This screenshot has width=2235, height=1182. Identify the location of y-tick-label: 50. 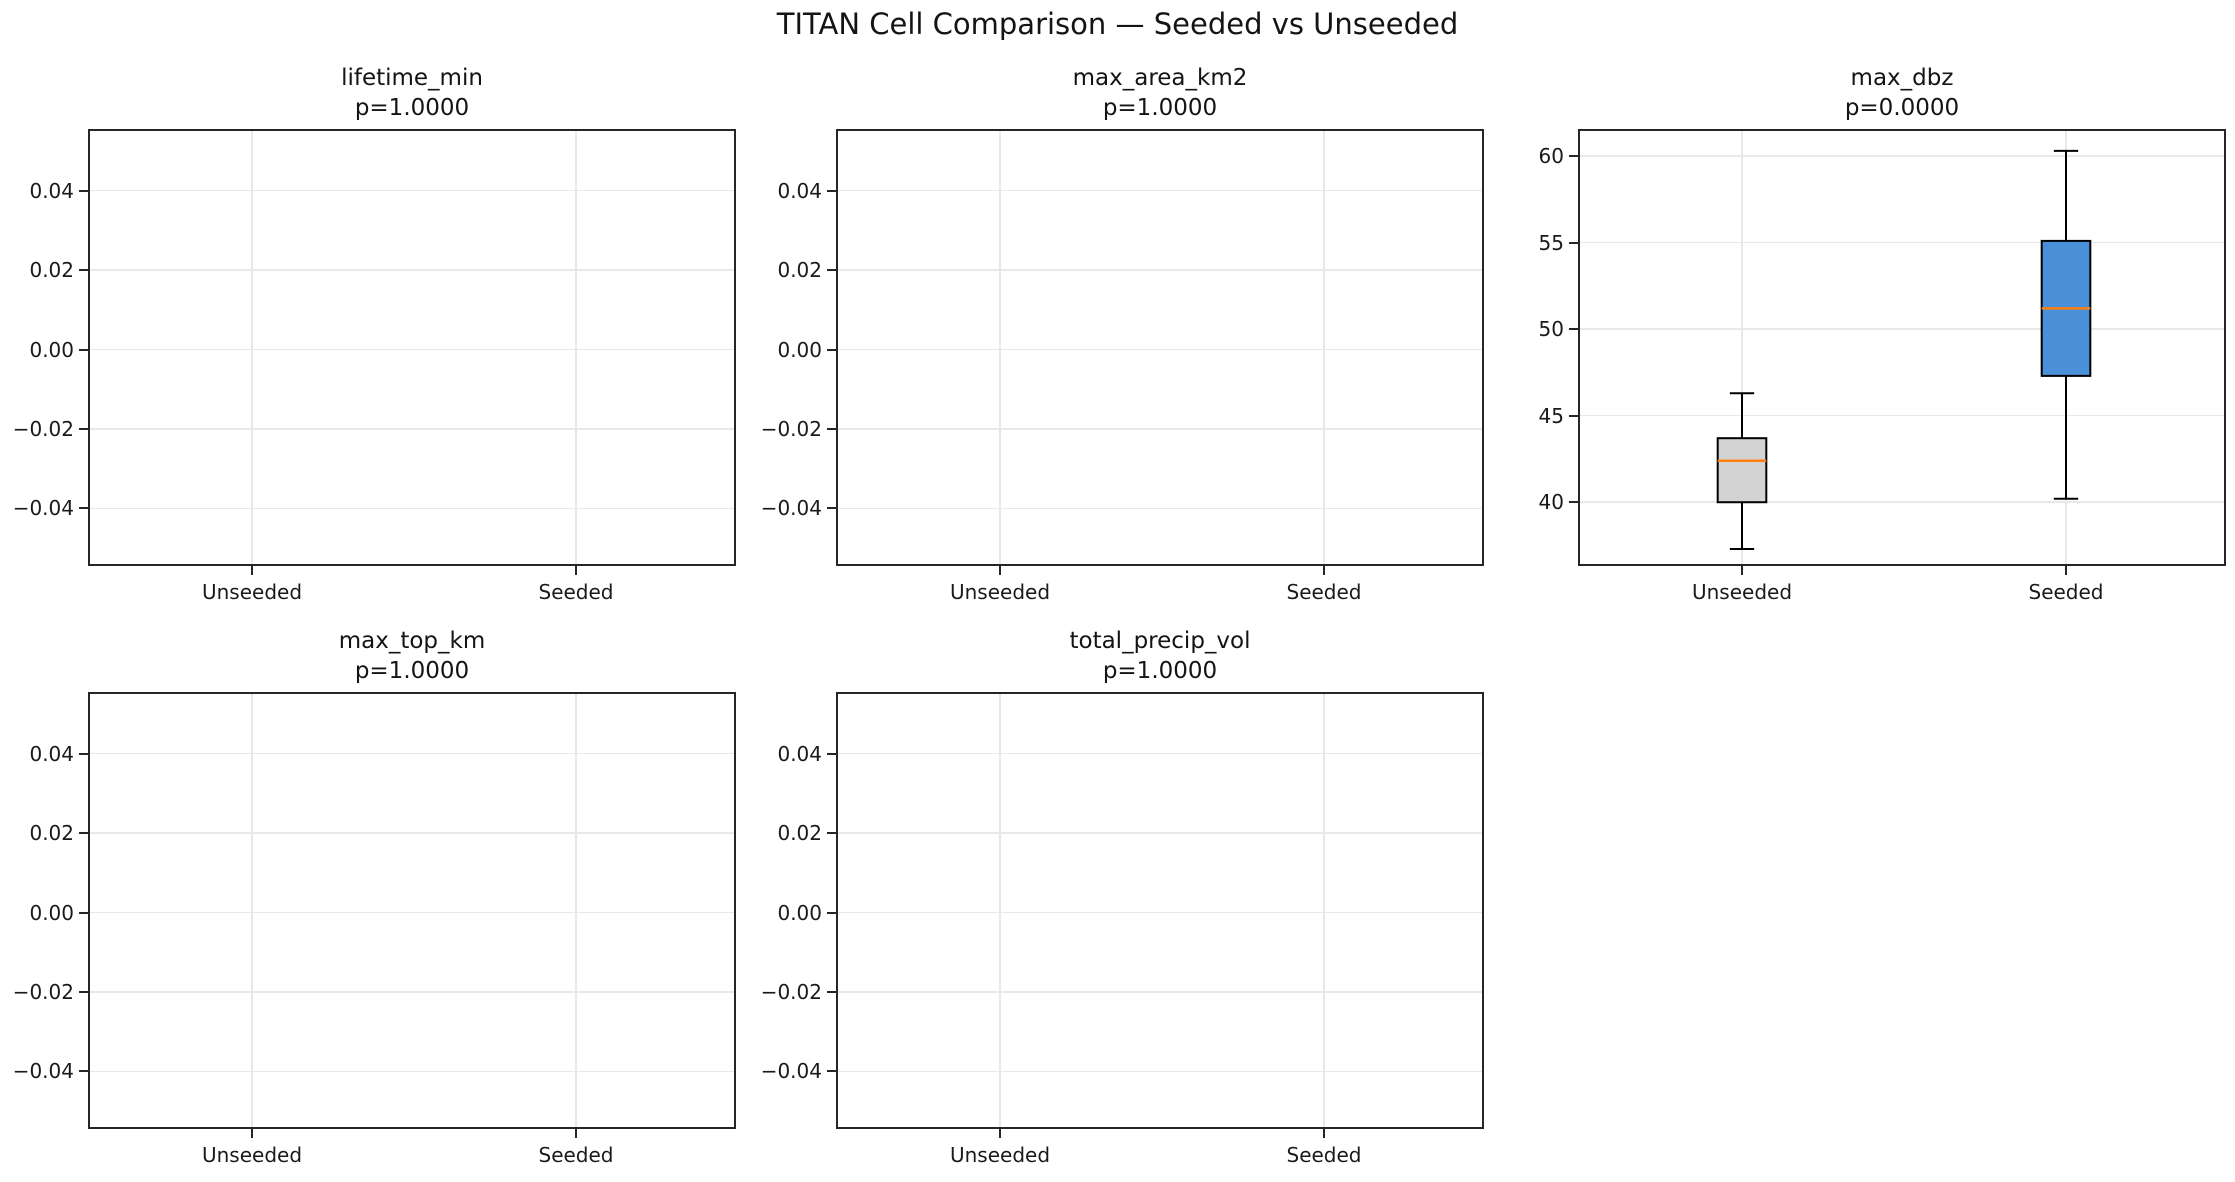
(1551, 329).